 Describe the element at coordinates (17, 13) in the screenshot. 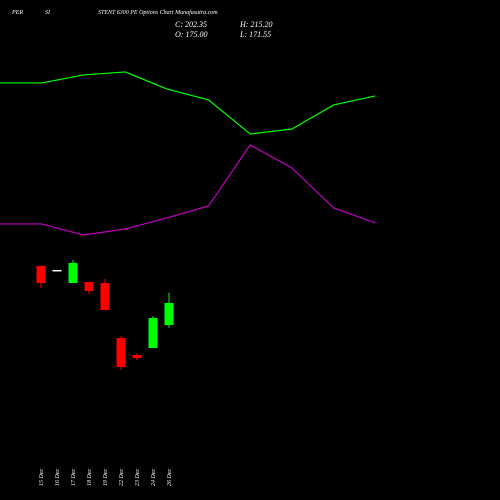

I see `chart-title: PER` at that location.